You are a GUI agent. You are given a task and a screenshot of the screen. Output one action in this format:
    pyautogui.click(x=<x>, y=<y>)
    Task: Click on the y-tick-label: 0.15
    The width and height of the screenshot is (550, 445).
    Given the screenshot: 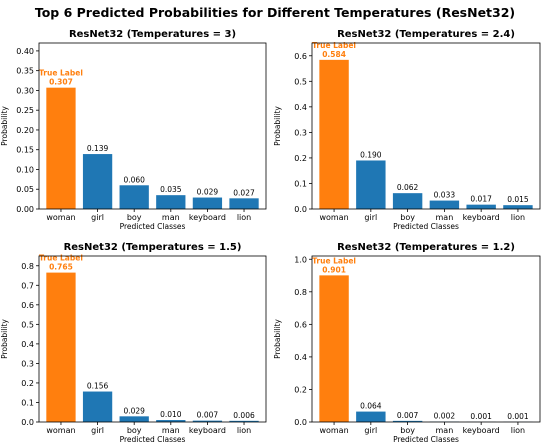 What is the action you would take?
    pyautogui.click(x=25, y=150)
    